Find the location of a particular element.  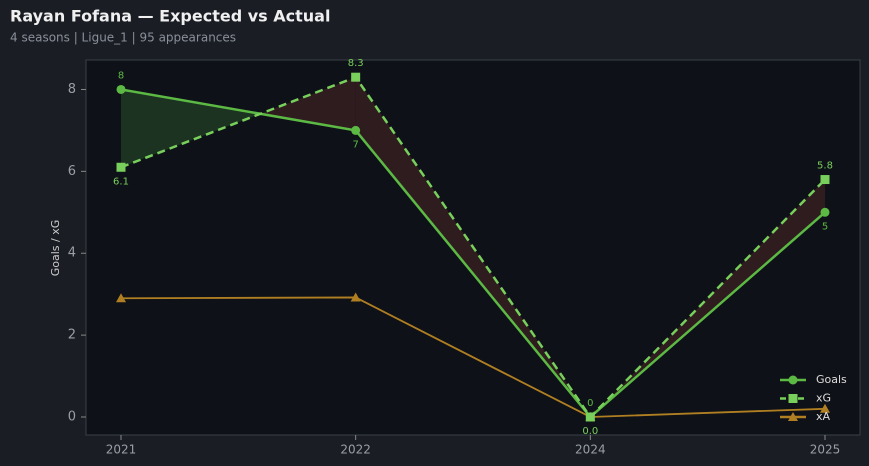

data-label: 5 is located at coordinates (825, 226).